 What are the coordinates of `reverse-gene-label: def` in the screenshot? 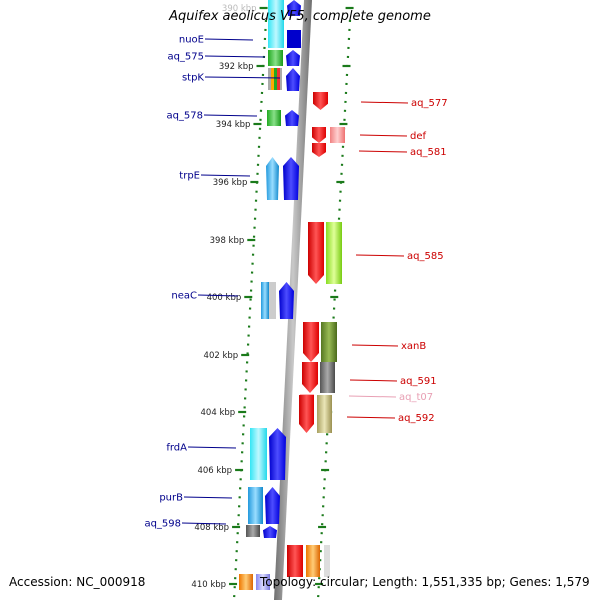 It's located at (418, 136).